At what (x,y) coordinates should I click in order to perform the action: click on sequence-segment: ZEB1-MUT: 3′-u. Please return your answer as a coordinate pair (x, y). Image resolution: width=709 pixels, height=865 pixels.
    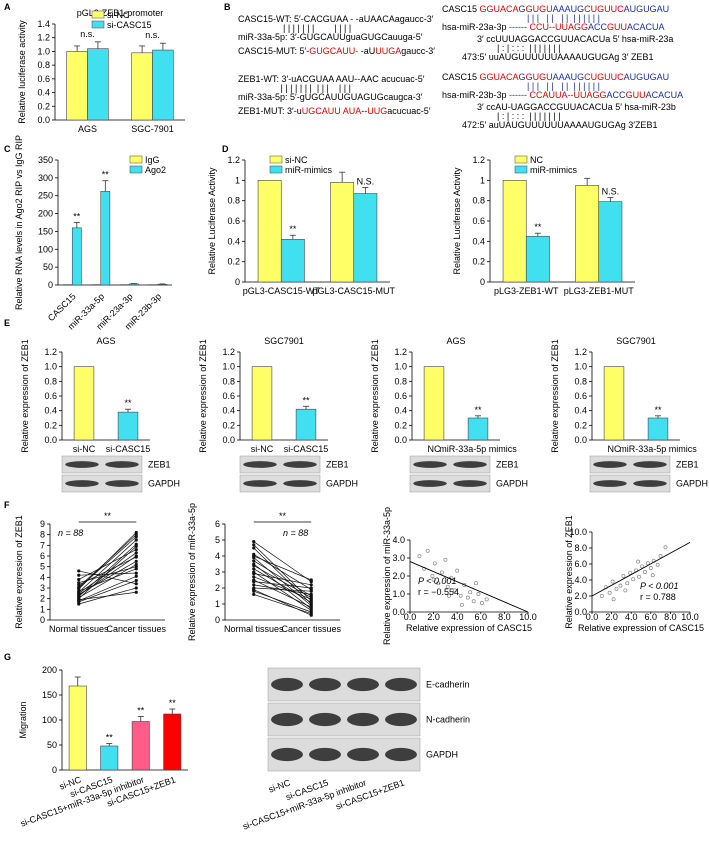
    Looking at the image, I should click on (270, 111).